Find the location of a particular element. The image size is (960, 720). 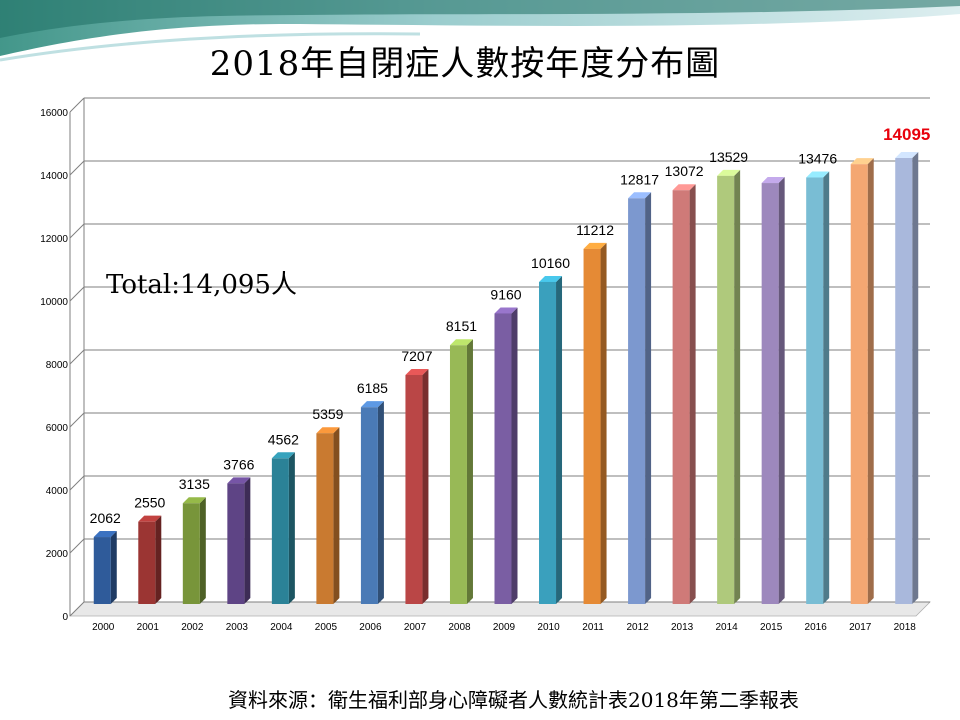

y-tick-label: 4000 is located at coordinates (57, 491).